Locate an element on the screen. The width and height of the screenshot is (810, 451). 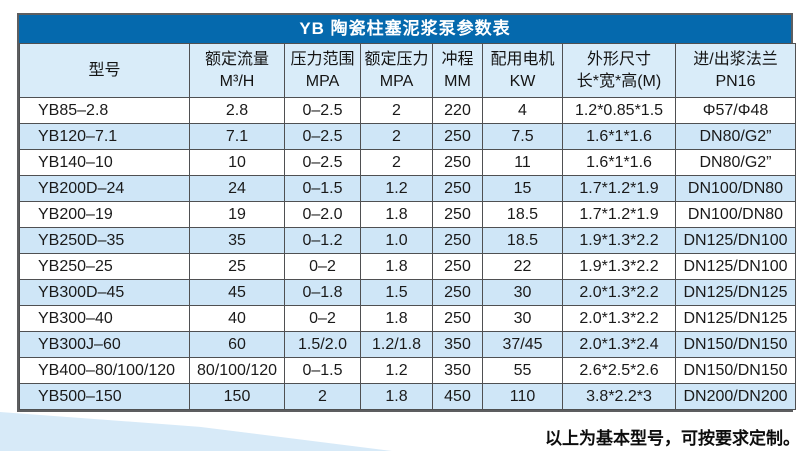
table-cell: 45 is located at coordinates (237, 292).